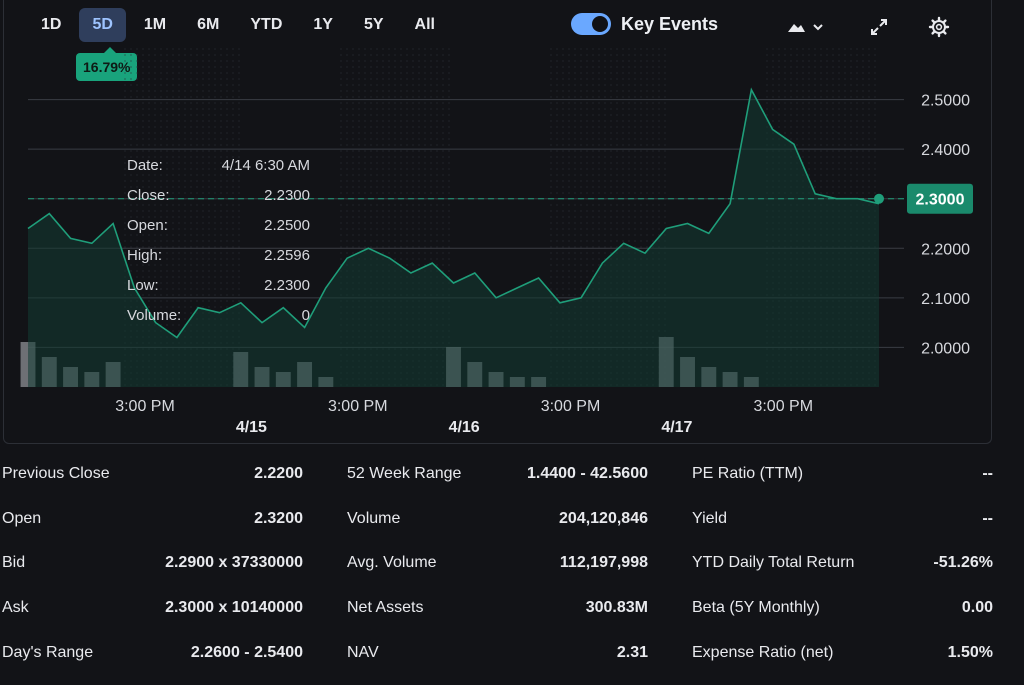 The height and width of the screenshot is (685, 1024). I want to click on stat-value: 2.31, so click(632, 652).